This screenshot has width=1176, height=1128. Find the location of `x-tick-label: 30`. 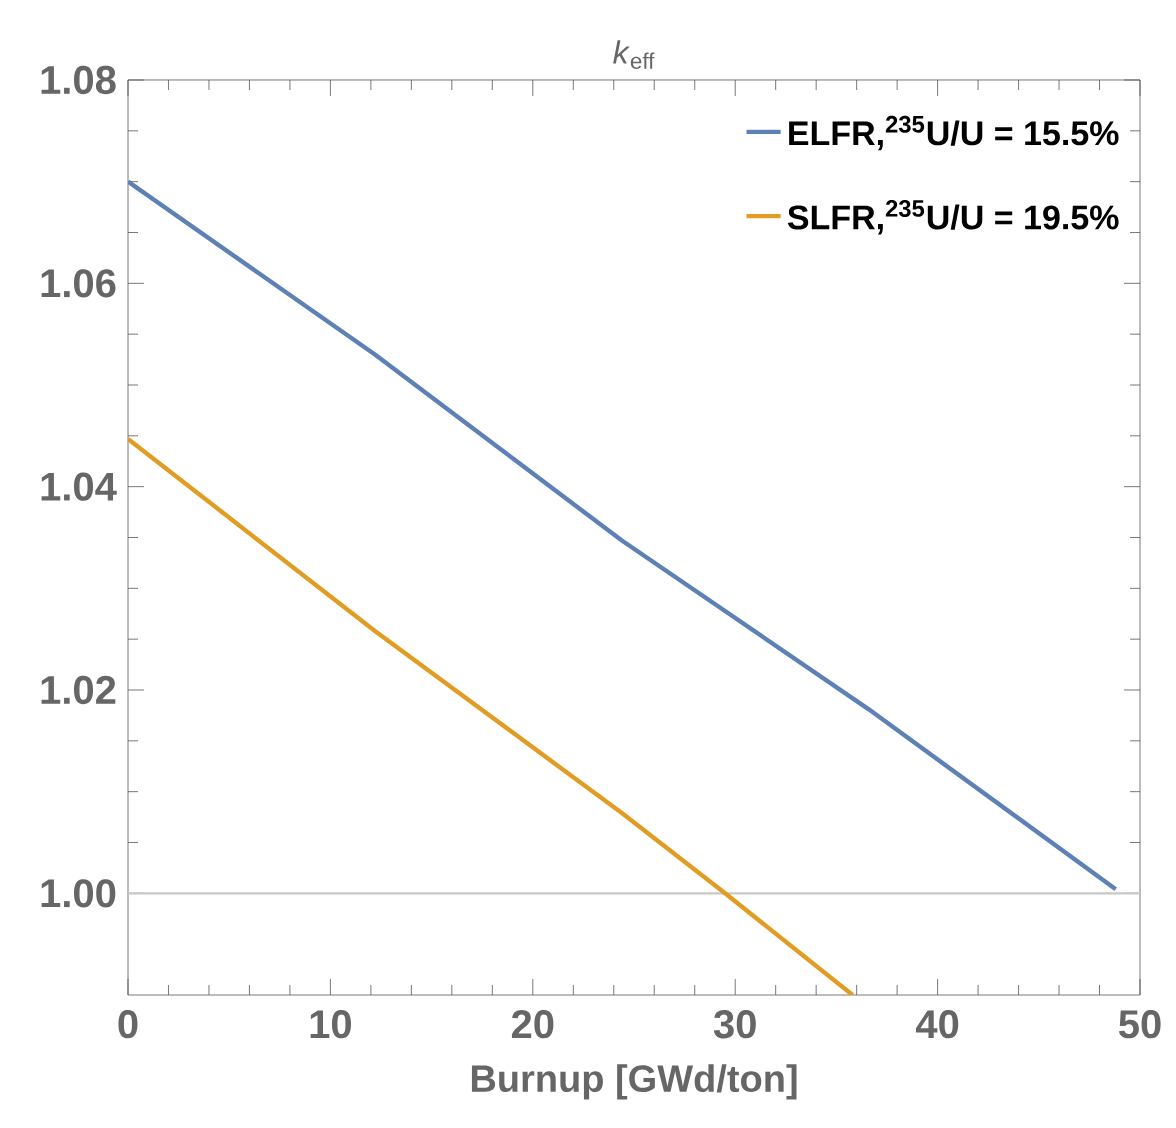

x-tick-label: 30 is located at coordinates (734, 1024).